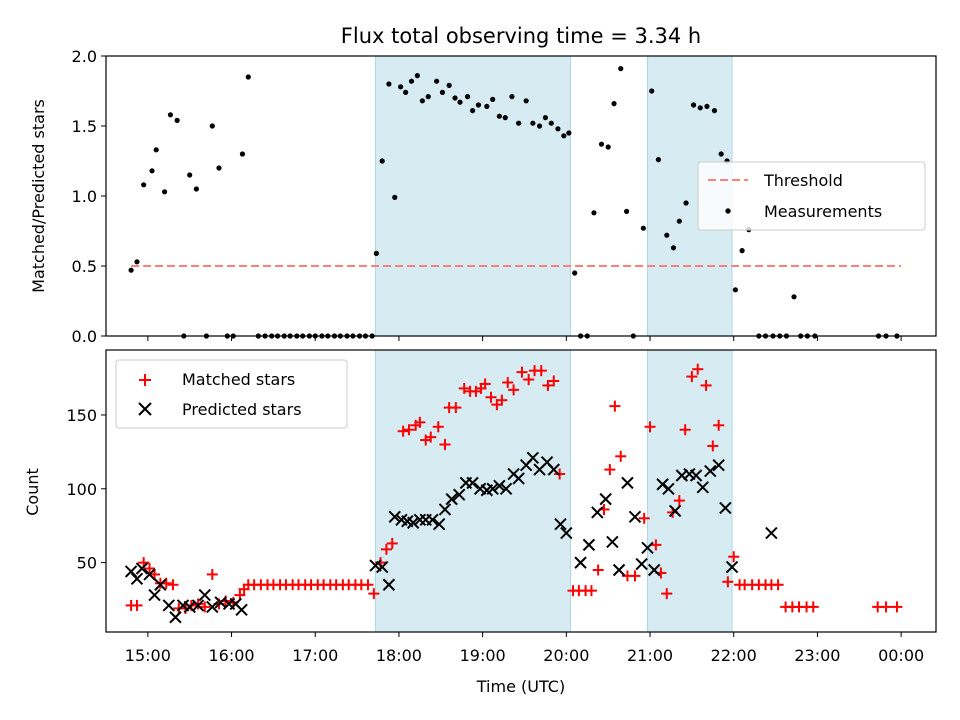 The height and width of the screenshot is (720, 960). What do you see at coordinates (32, 492) in the screenshot?
I see `count-y-axis-label: Count` at bounding box center [32, 492].